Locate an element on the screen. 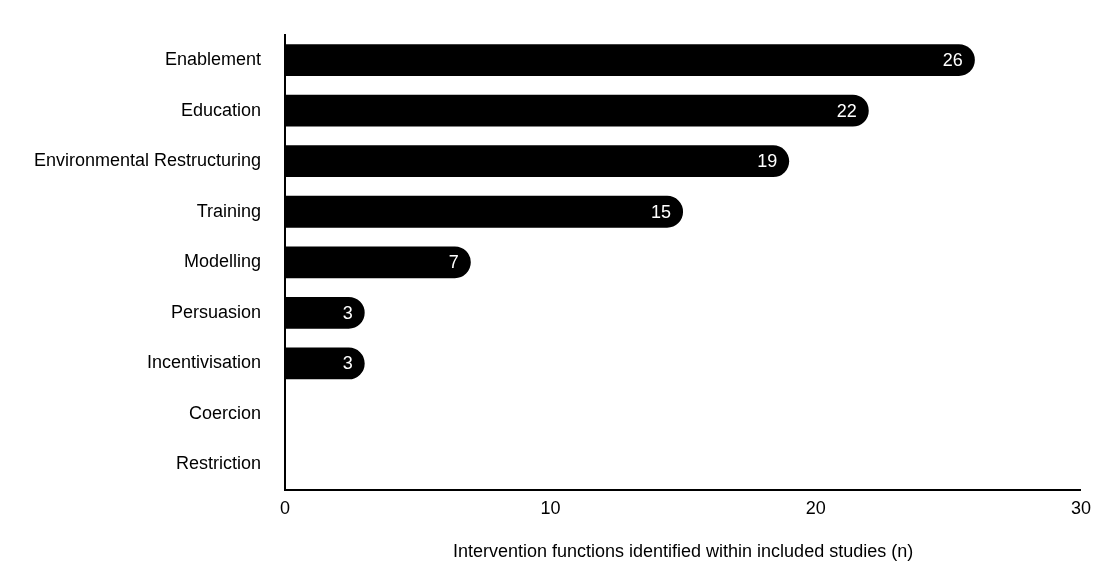 Image resolution: width=1099 pixels, height=577 pixels. data-label: 22 is located at coordinates (846, 110).